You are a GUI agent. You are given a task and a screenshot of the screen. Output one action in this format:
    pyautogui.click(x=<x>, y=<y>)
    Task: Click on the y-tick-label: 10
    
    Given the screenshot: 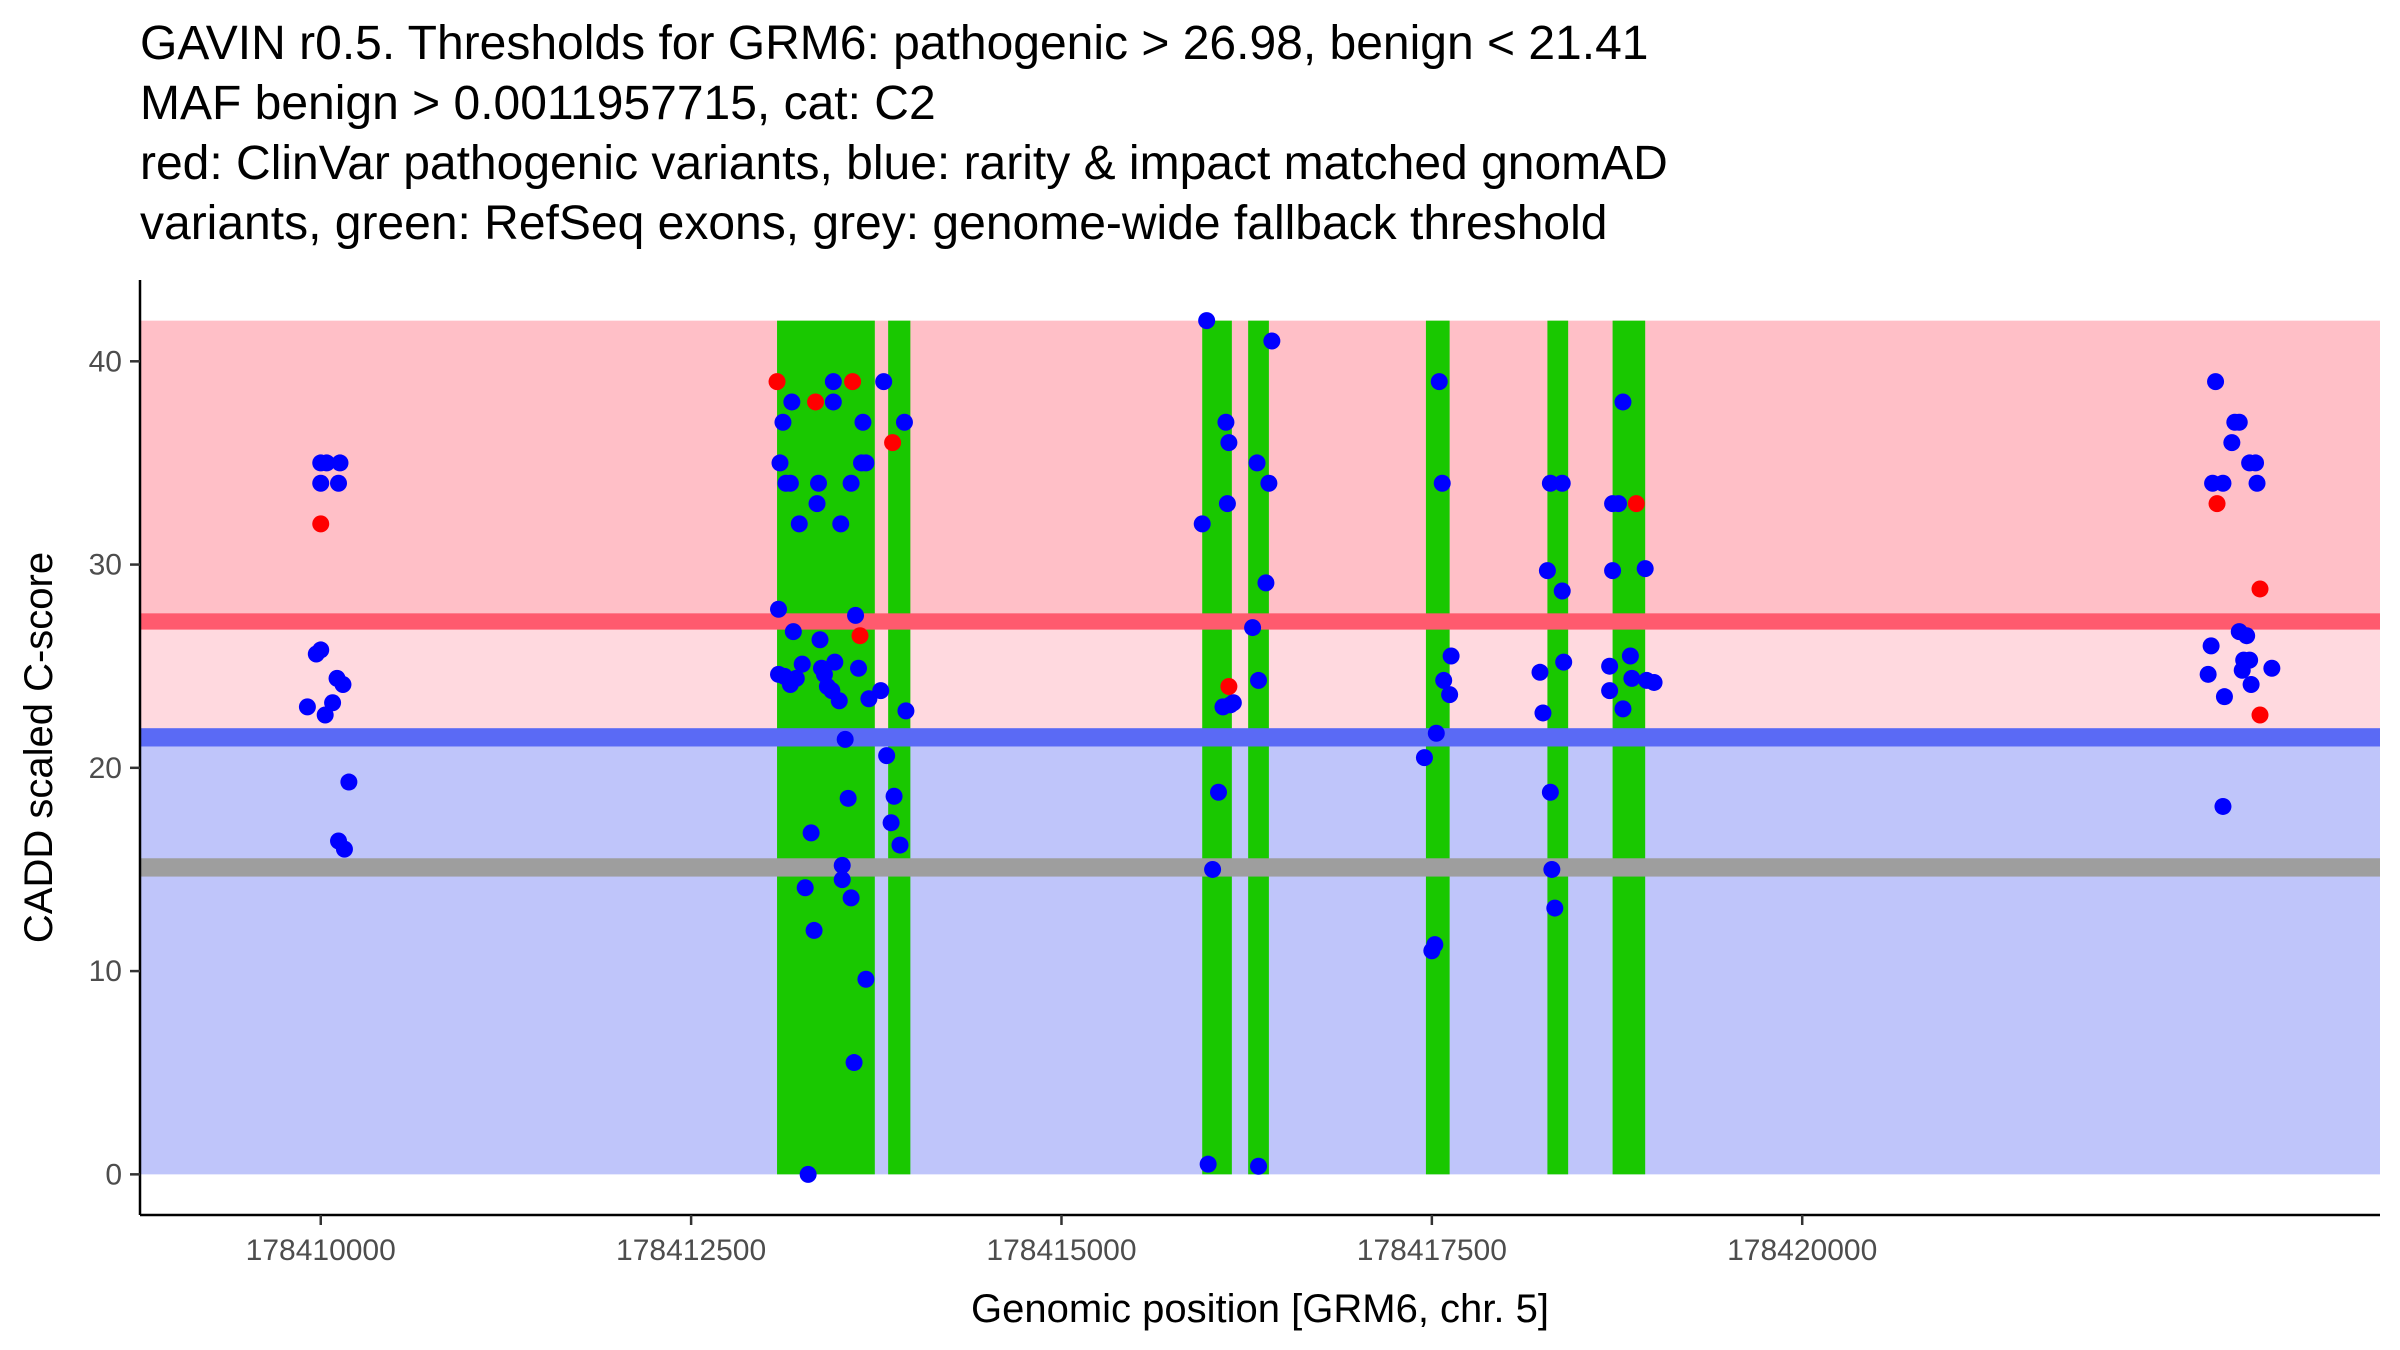 What is the action you would take?
    pyautogui.click(x=105, y=971)
    